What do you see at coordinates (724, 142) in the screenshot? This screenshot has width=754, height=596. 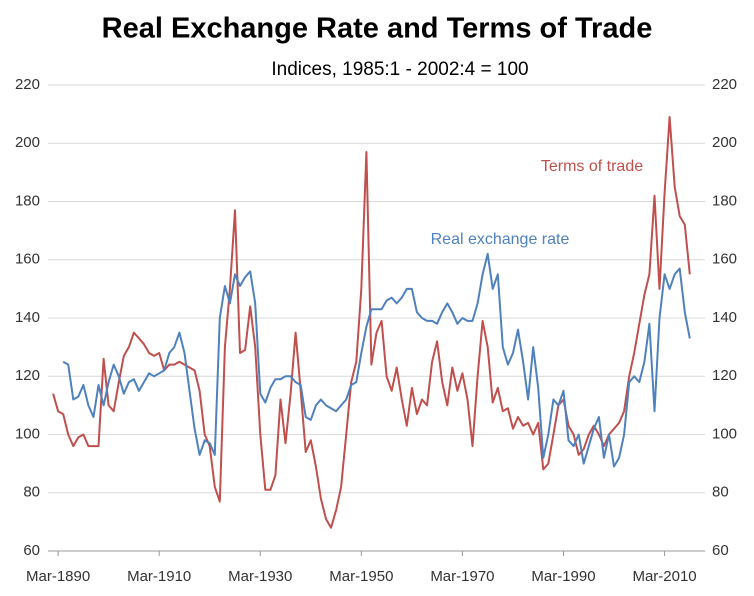 I see `y2-tick-label: 200` at bounding box center [724, 142].